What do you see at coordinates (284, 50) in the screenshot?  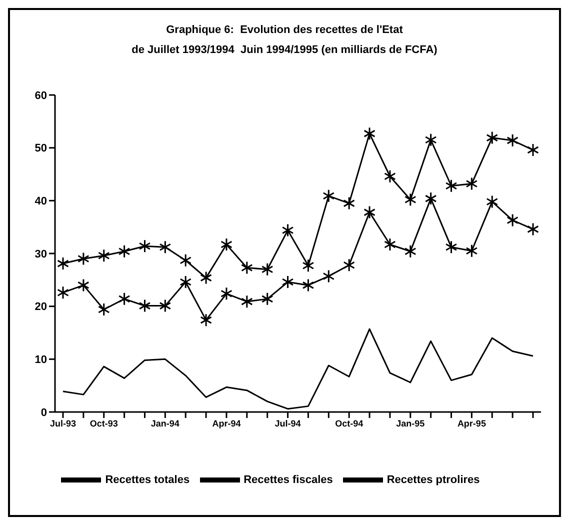 I see `chart-subtitle: de Juillet 1993/1994 Juin 1994/1995 (en milliards de FCFA)` at bounding box center [284, 50].